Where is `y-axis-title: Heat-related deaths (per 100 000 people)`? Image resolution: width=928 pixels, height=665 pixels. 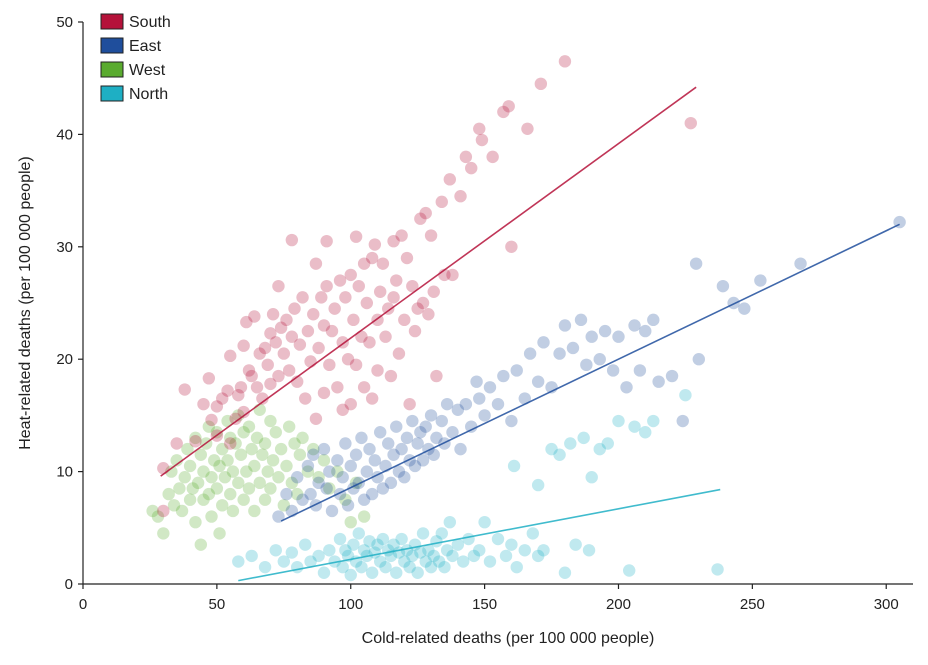
y-axis-title: Heat-related deaths (per 100 000 people) is located at coordinates (25, 303).